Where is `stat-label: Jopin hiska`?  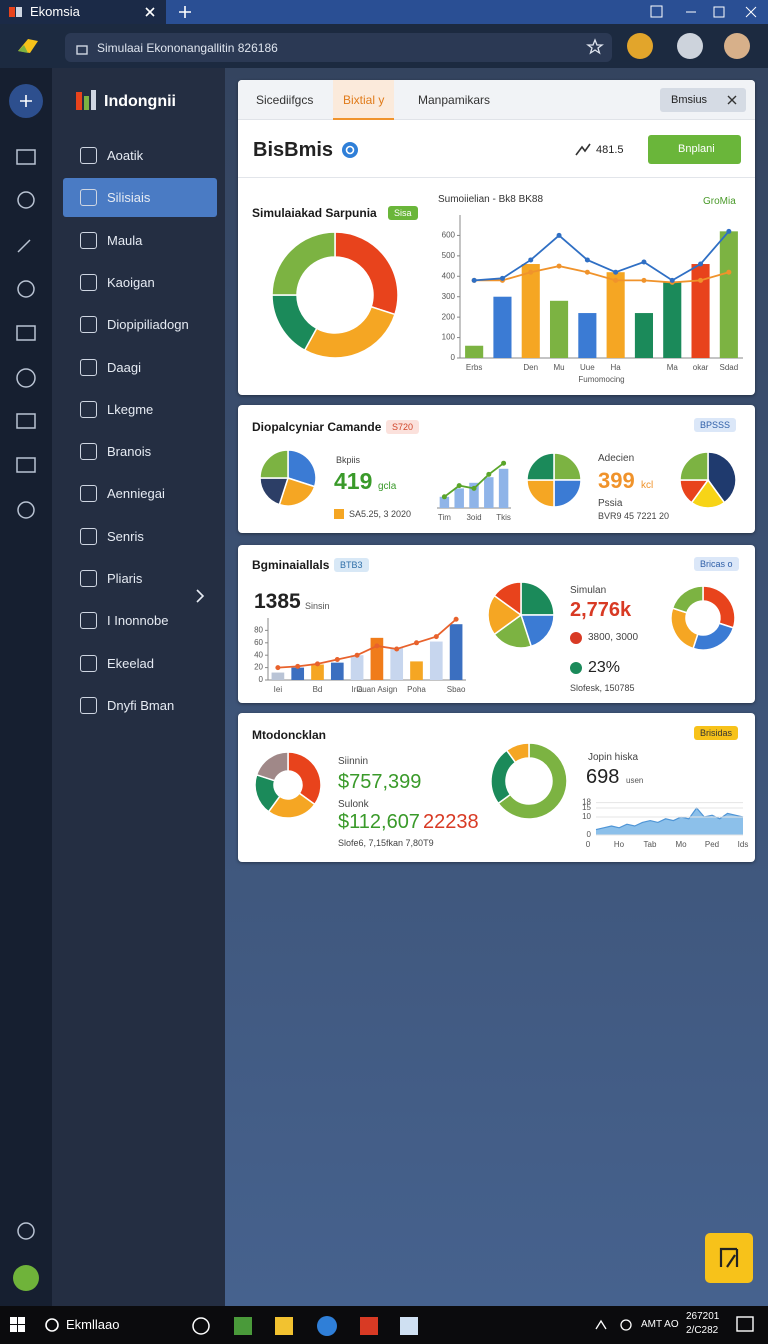
stat-label: Jopin hiska is located at coordinates (613, 757).